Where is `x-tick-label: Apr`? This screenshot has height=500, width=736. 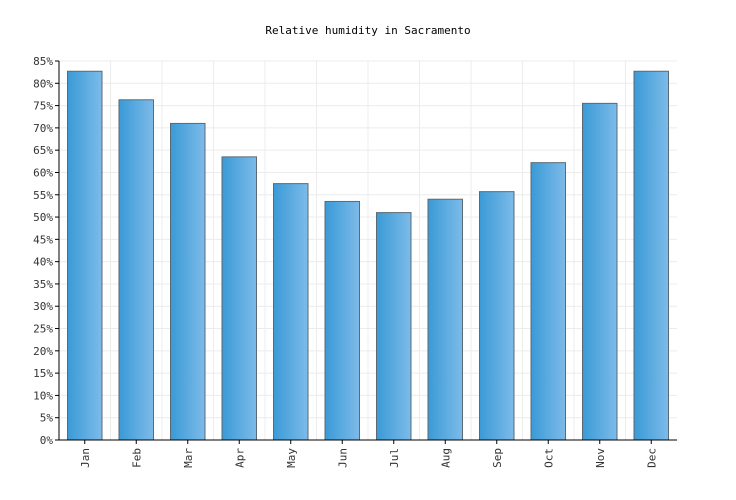 x-tick-label: Apr is located at coordinates (239, 458).